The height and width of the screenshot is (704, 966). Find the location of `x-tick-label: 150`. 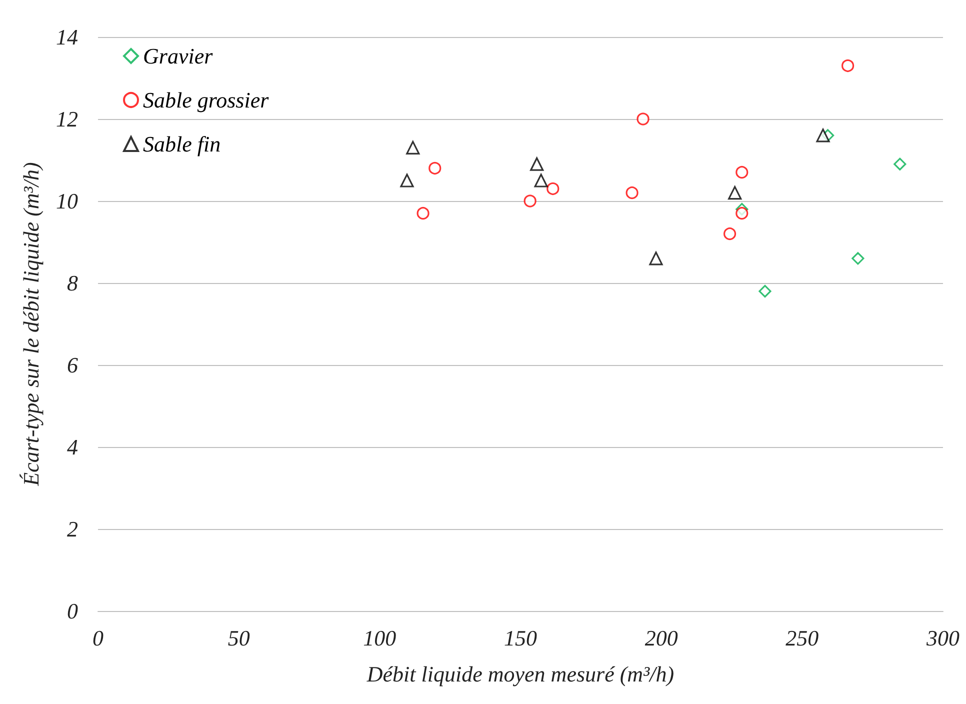

x-tick-label: 150 is located at coordinates (520, 638).